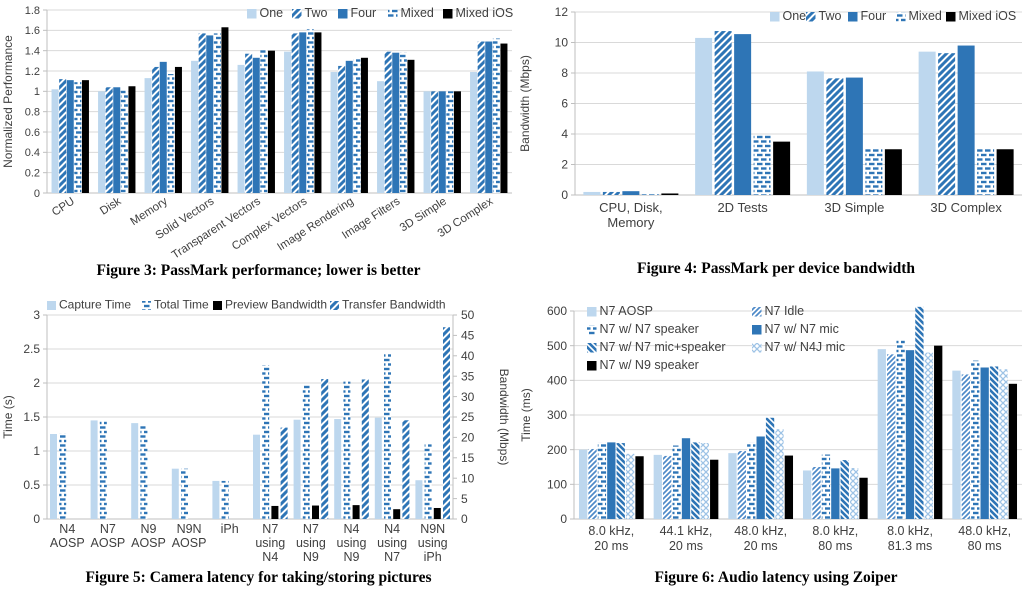  I want to click on svg-text: CPU, Disk,, so click(631, 207).